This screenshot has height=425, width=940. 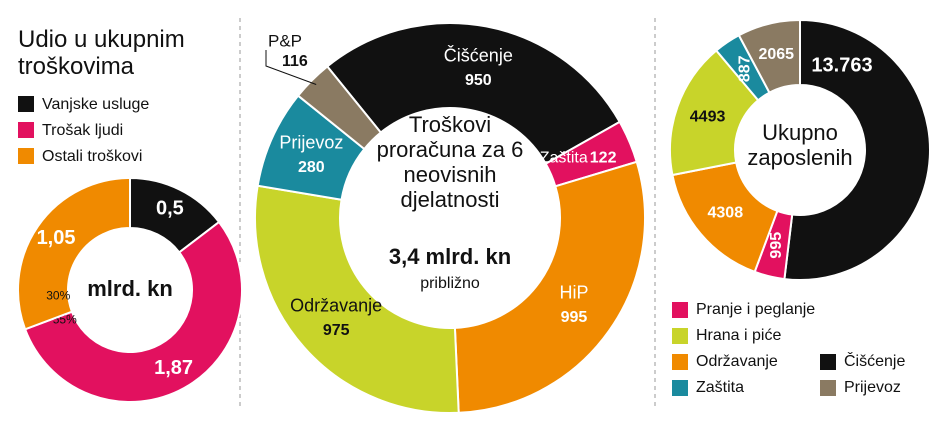 I want to click on legend-label: Pranje i peglanje, so click(x=755, y=309).